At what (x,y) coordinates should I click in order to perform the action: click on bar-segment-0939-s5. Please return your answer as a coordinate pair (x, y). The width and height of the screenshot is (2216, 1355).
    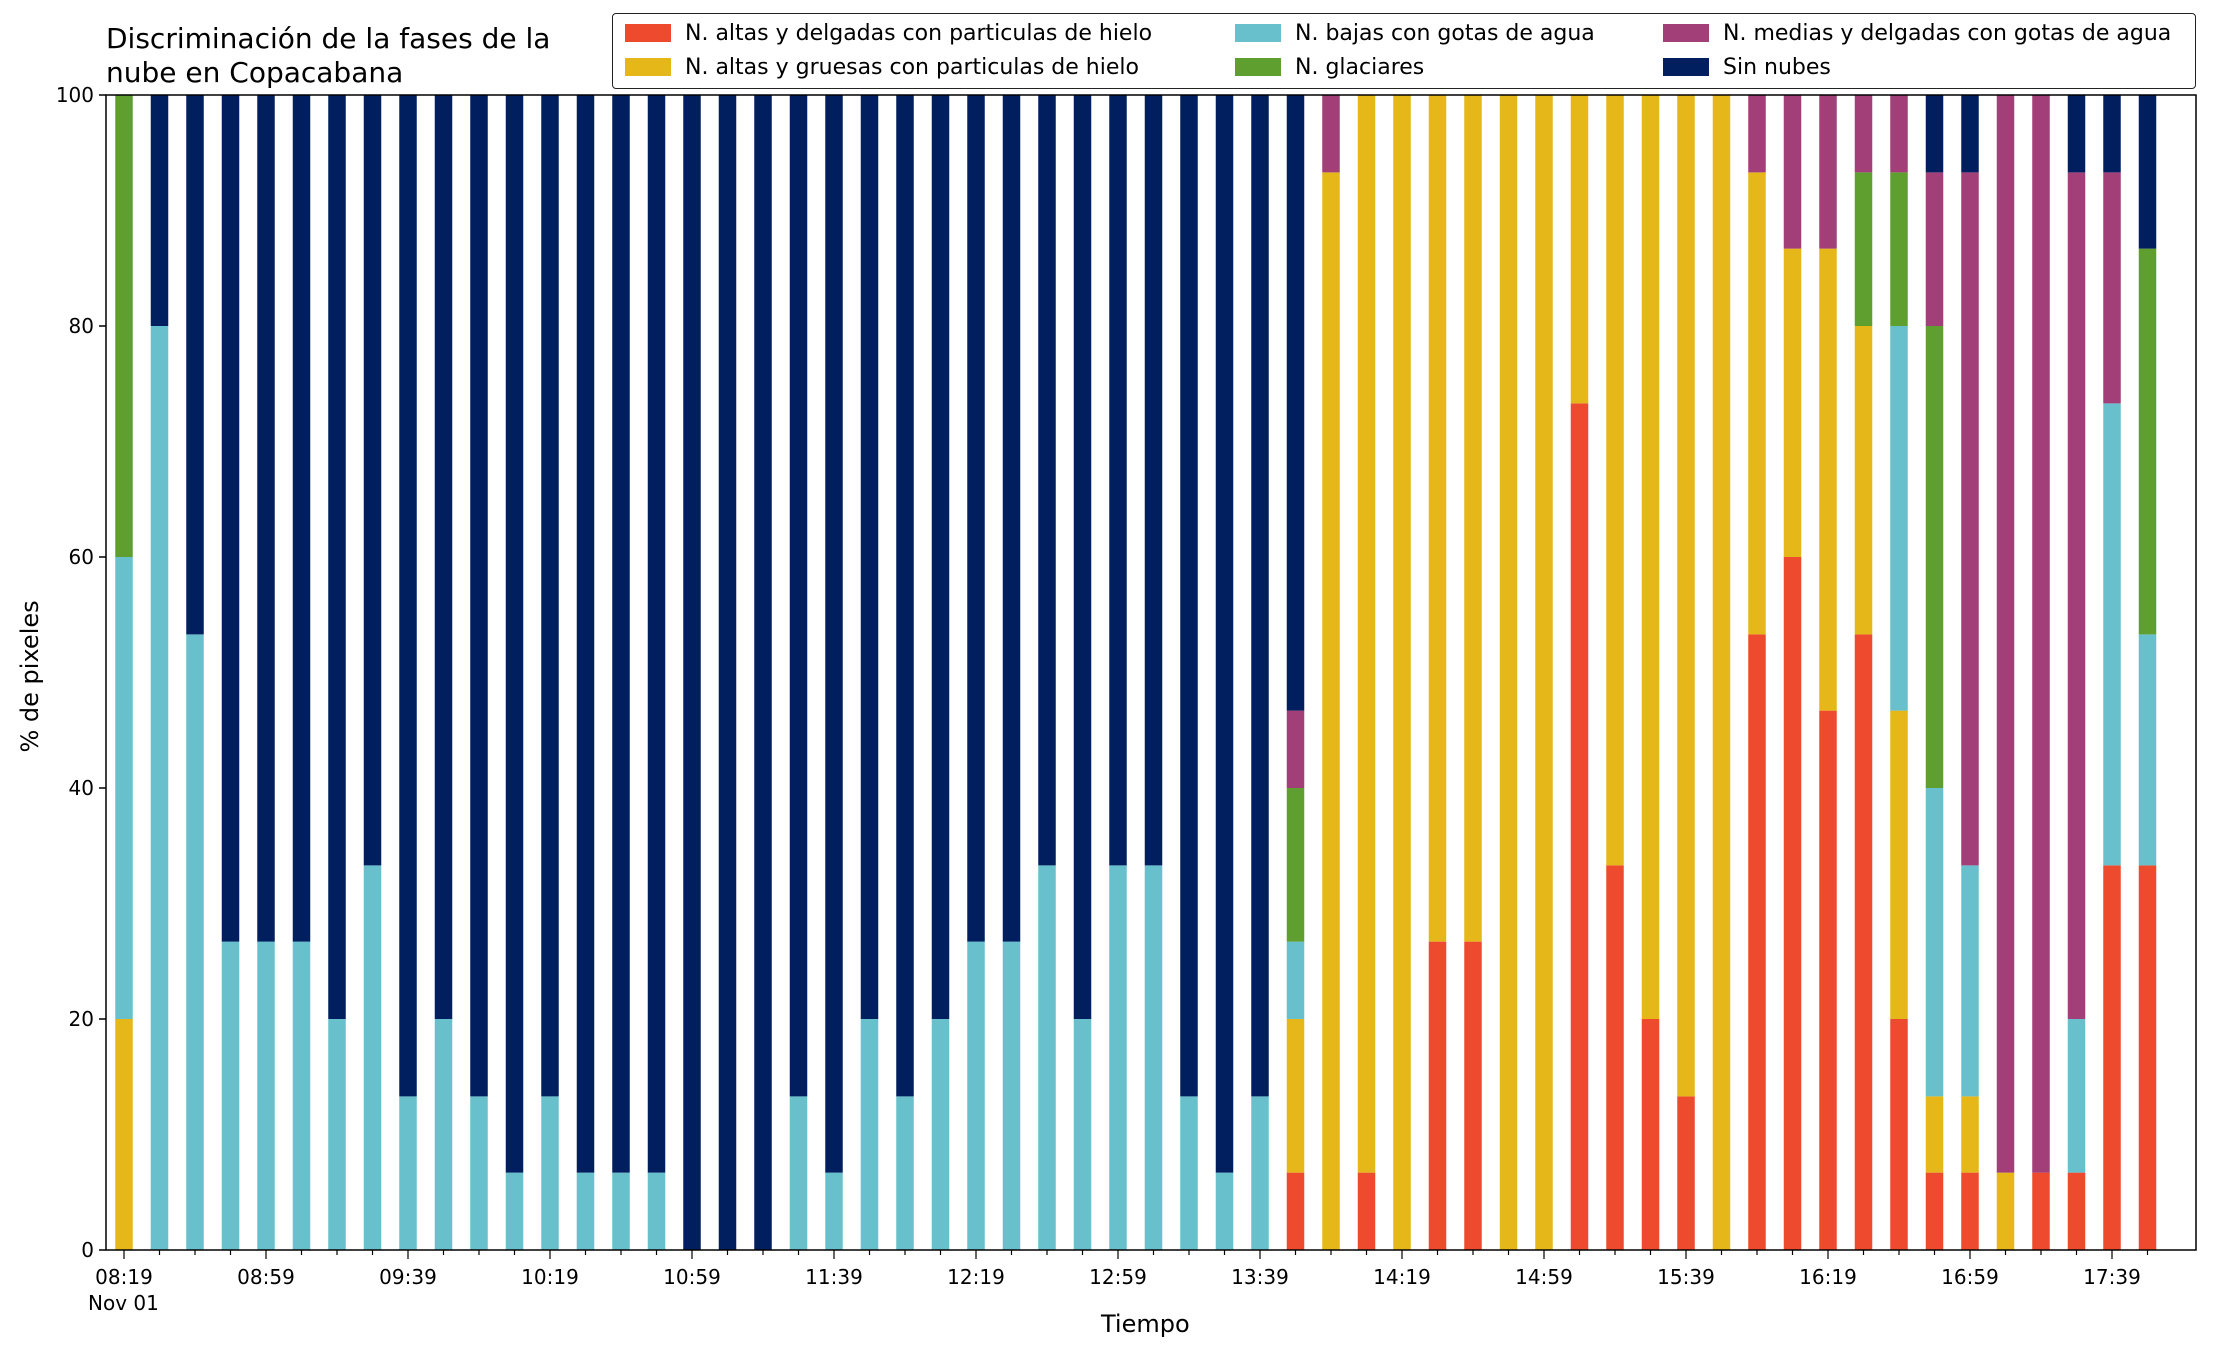
    Looking at the image, I should click on (408, 596).